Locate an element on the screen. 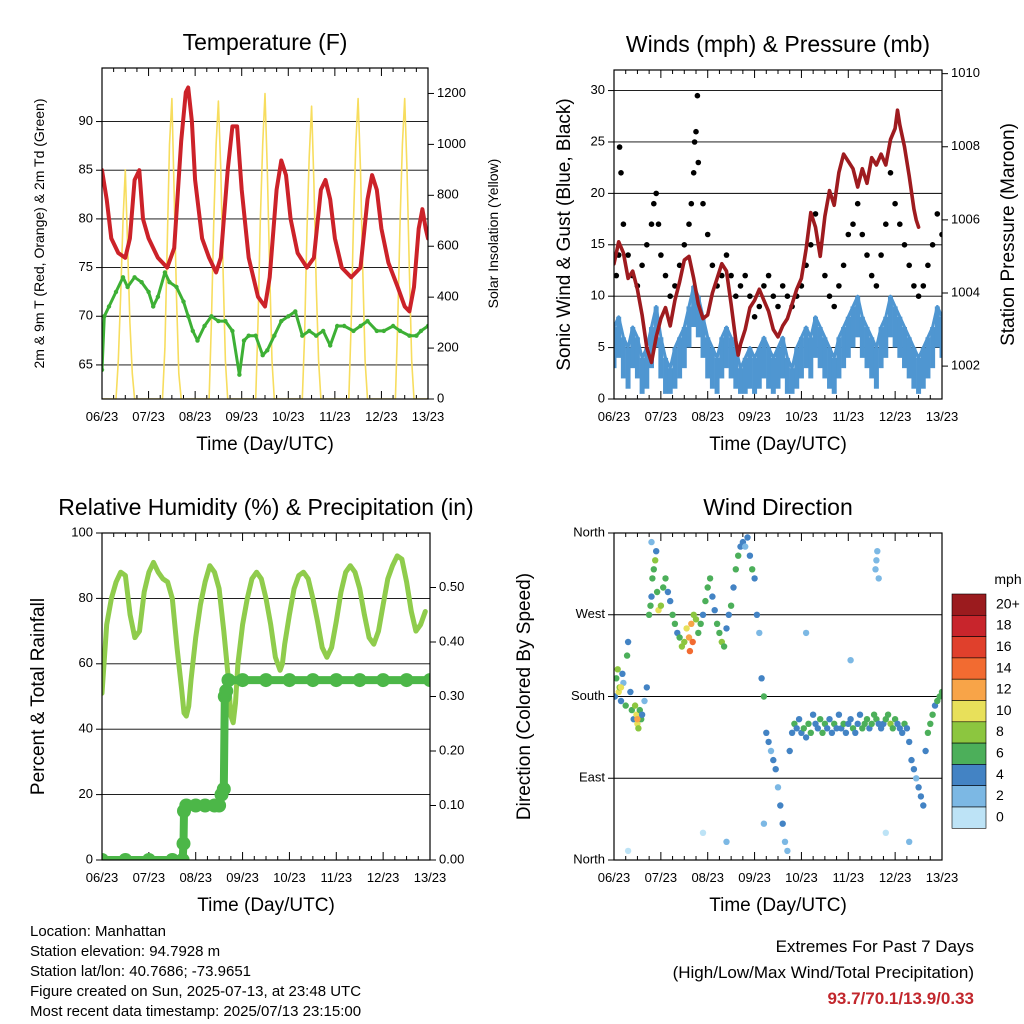 The width and height of the screenshot is (1024, 1024). temperature-y2tick-label: 400 is located at coordinates (448, 296).